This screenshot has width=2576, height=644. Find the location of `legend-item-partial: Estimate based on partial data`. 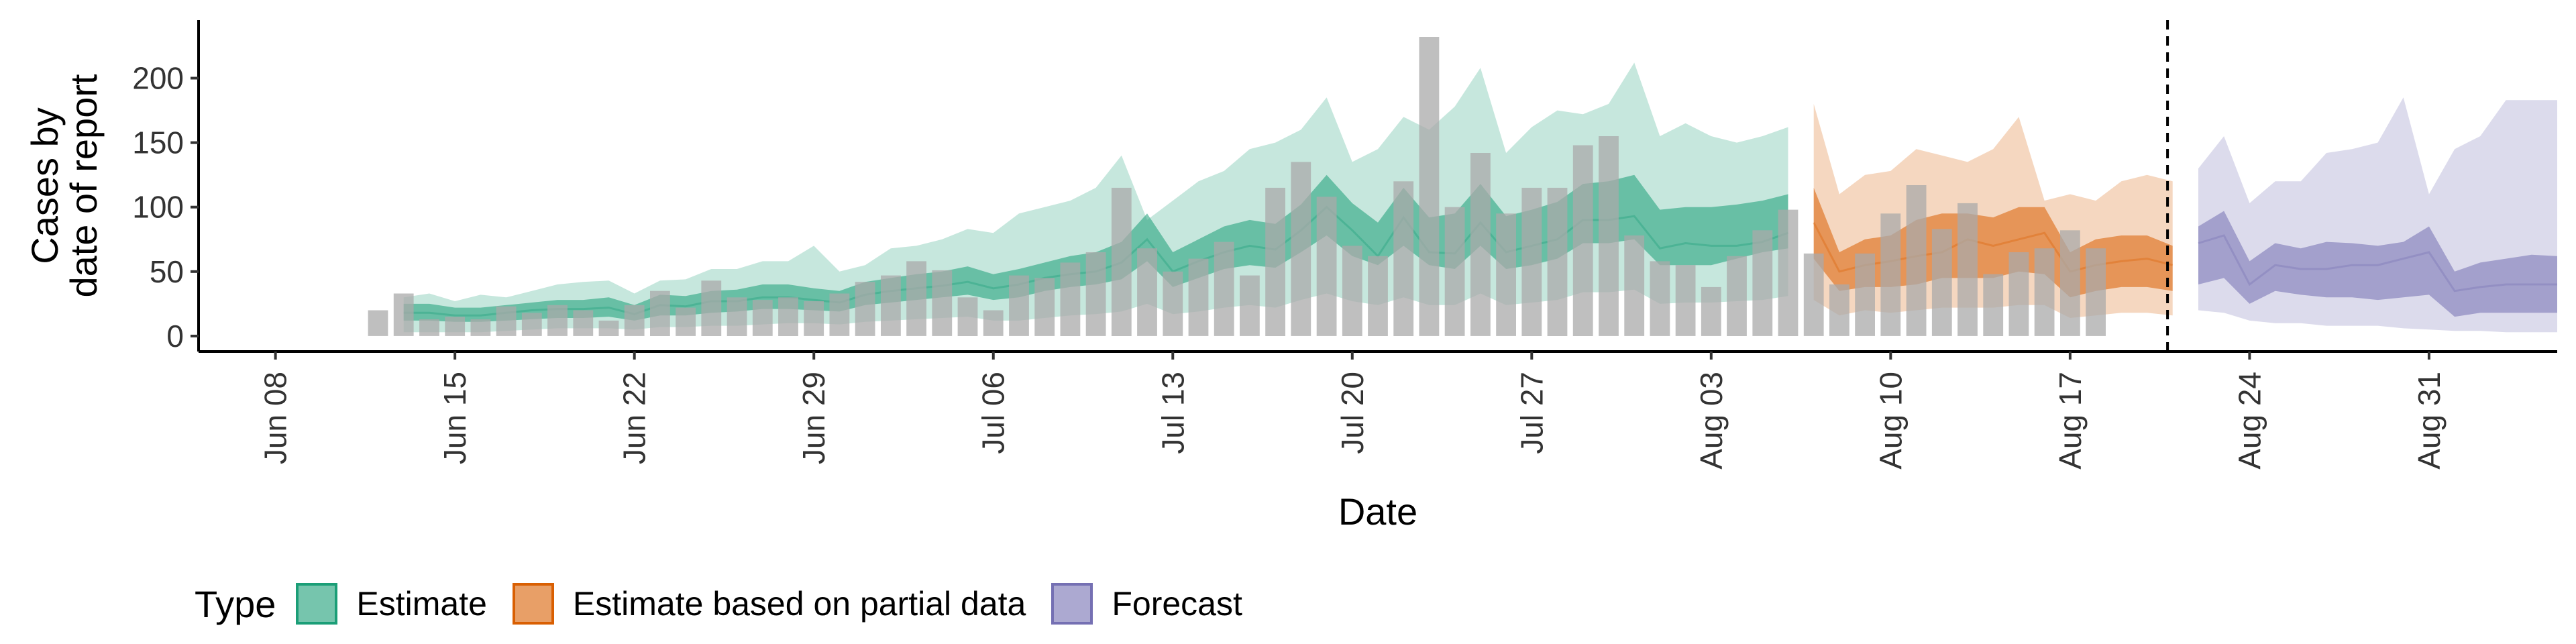

legend-item-partial: Estimate based on partial data is located at coordinates (769, 604).